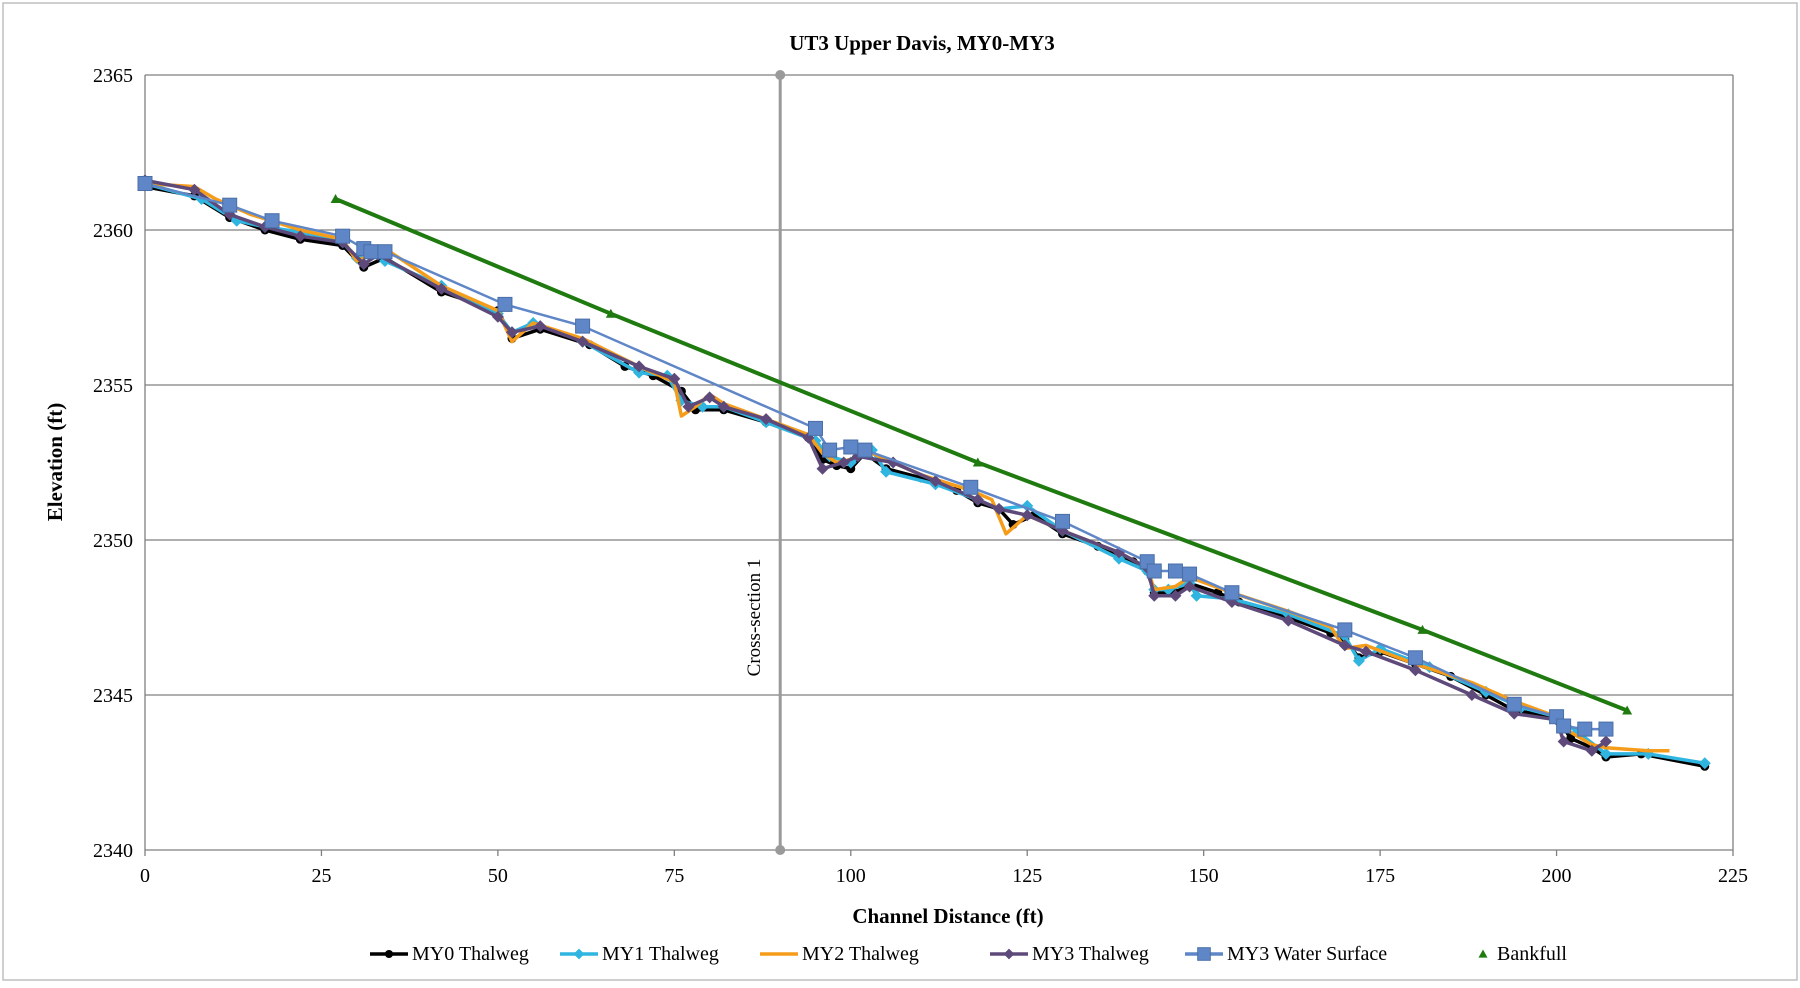  What do you see at coordinates (674, 876) in the screenshot?
I see `x-tick-label: 75` at bounding box center [674, 876].